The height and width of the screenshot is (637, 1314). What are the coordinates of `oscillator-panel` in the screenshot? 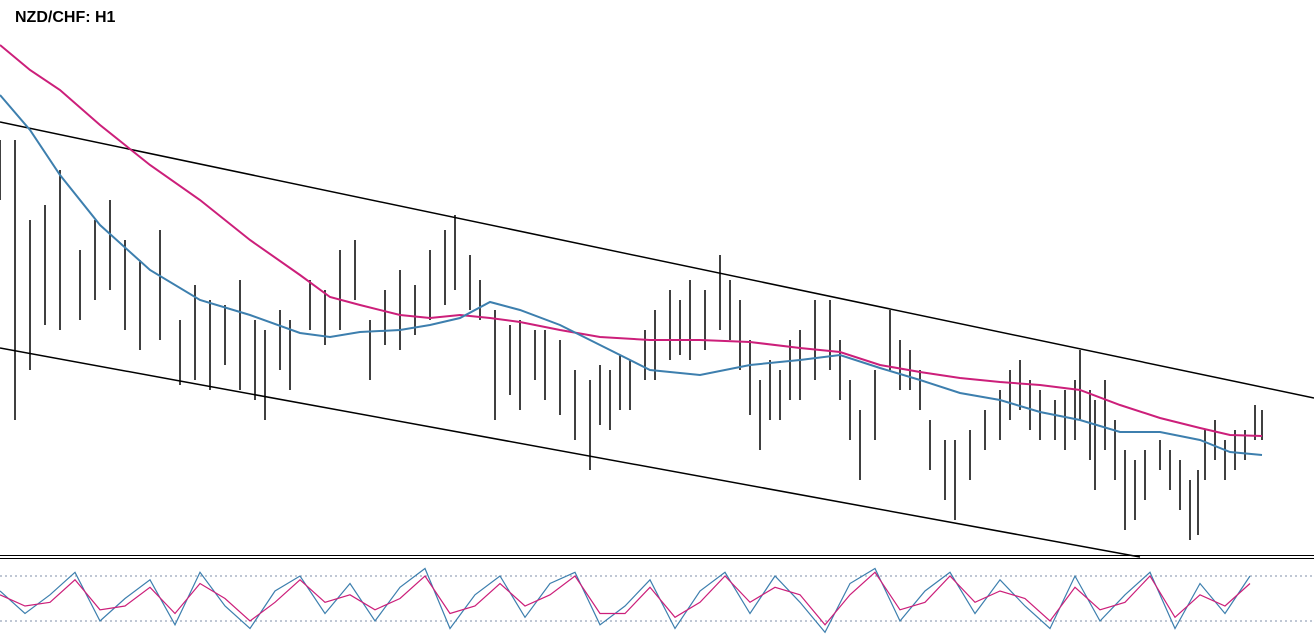 It's located at (657, 600).